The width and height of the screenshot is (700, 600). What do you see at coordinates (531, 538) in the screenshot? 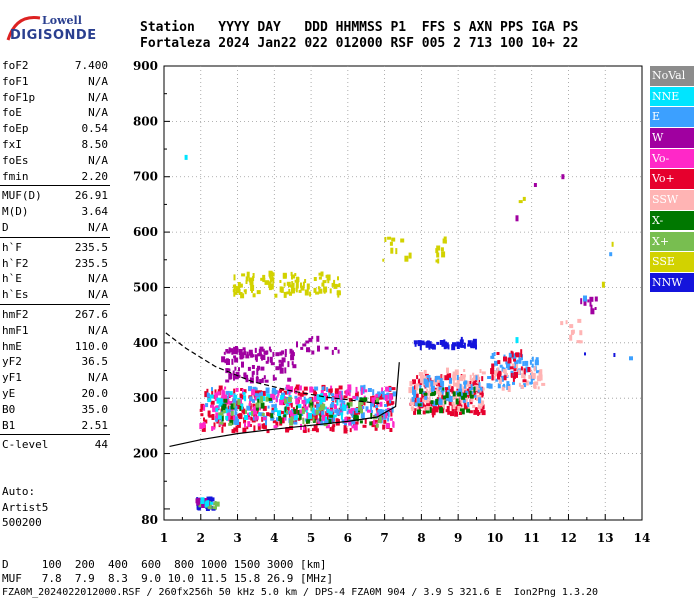
I see `x-tick-label: 11` at bounding box center [531, 538].